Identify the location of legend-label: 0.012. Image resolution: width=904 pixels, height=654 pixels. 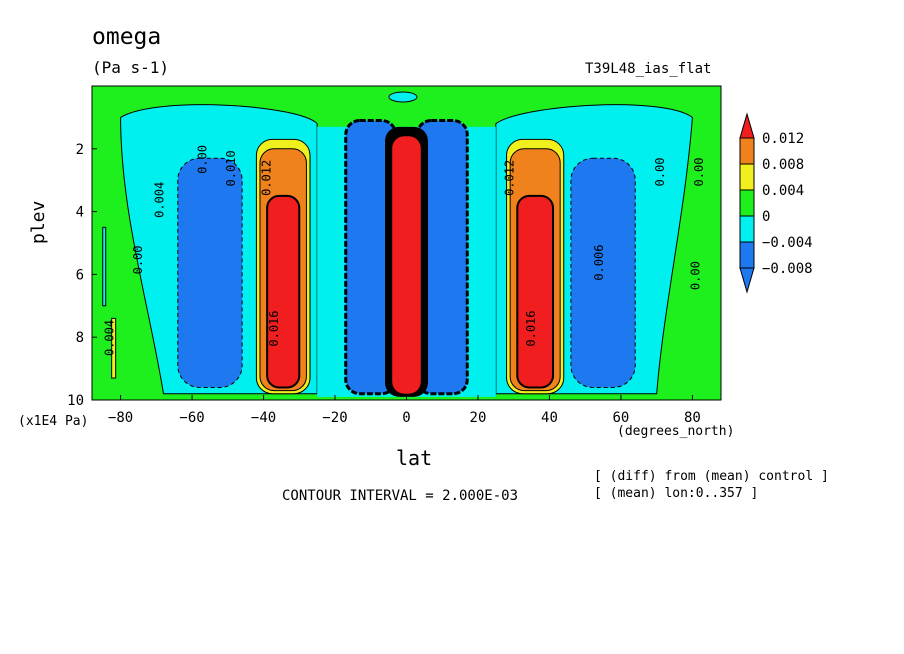
(783, 139).